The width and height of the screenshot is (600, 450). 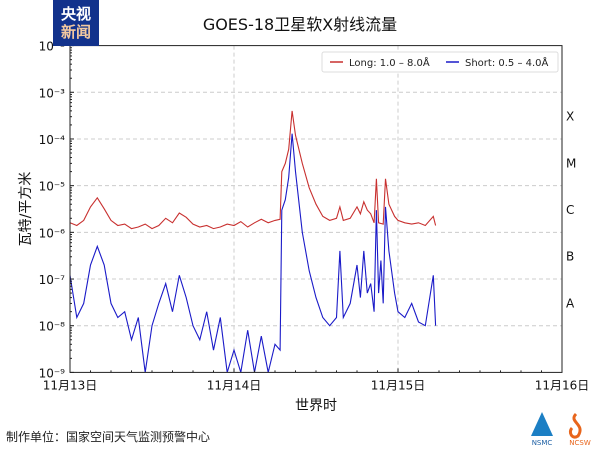 I want to click on y-tick-label: 10⁻⁸, so click(x=52, y=327).